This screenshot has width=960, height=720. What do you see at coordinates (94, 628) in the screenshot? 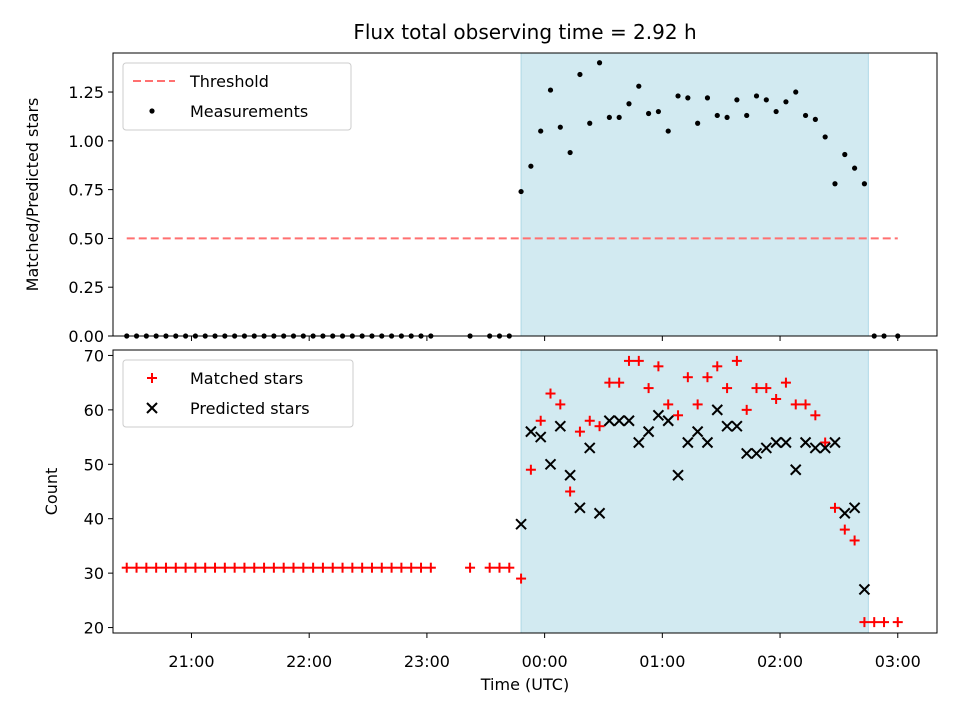
I see `count-y-tick-label: 20` at bounding box center [94, 628].